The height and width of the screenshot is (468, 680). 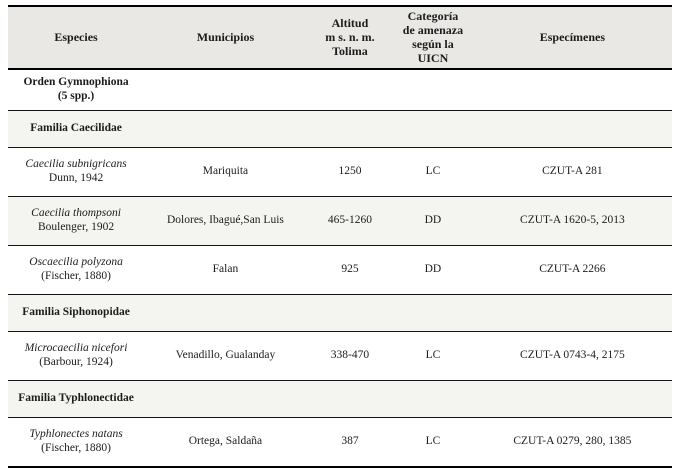 I want to click on species-name: Typhlonectes natans, so click(x=76, y=433).